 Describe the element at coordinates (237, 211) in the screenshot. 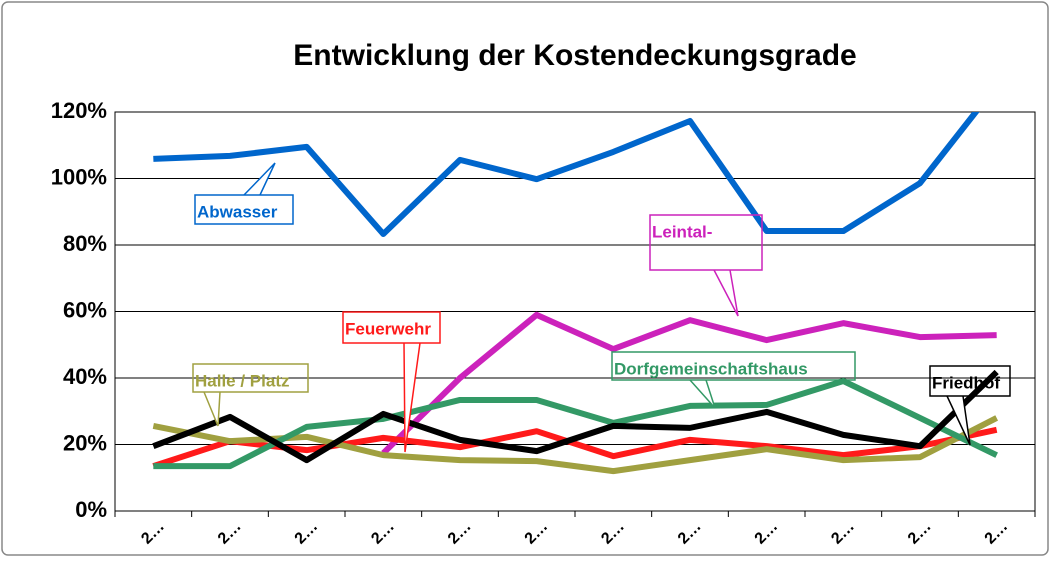

I see `series-label: Abwasser` at that location.